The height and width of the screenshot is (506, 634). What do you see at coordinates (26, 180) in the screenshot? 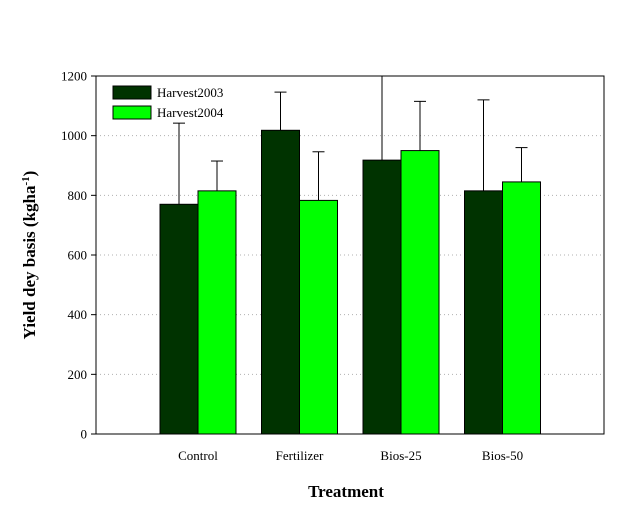
I see `y-axis-title-superscript: -1` at bounding box center [26, 180].